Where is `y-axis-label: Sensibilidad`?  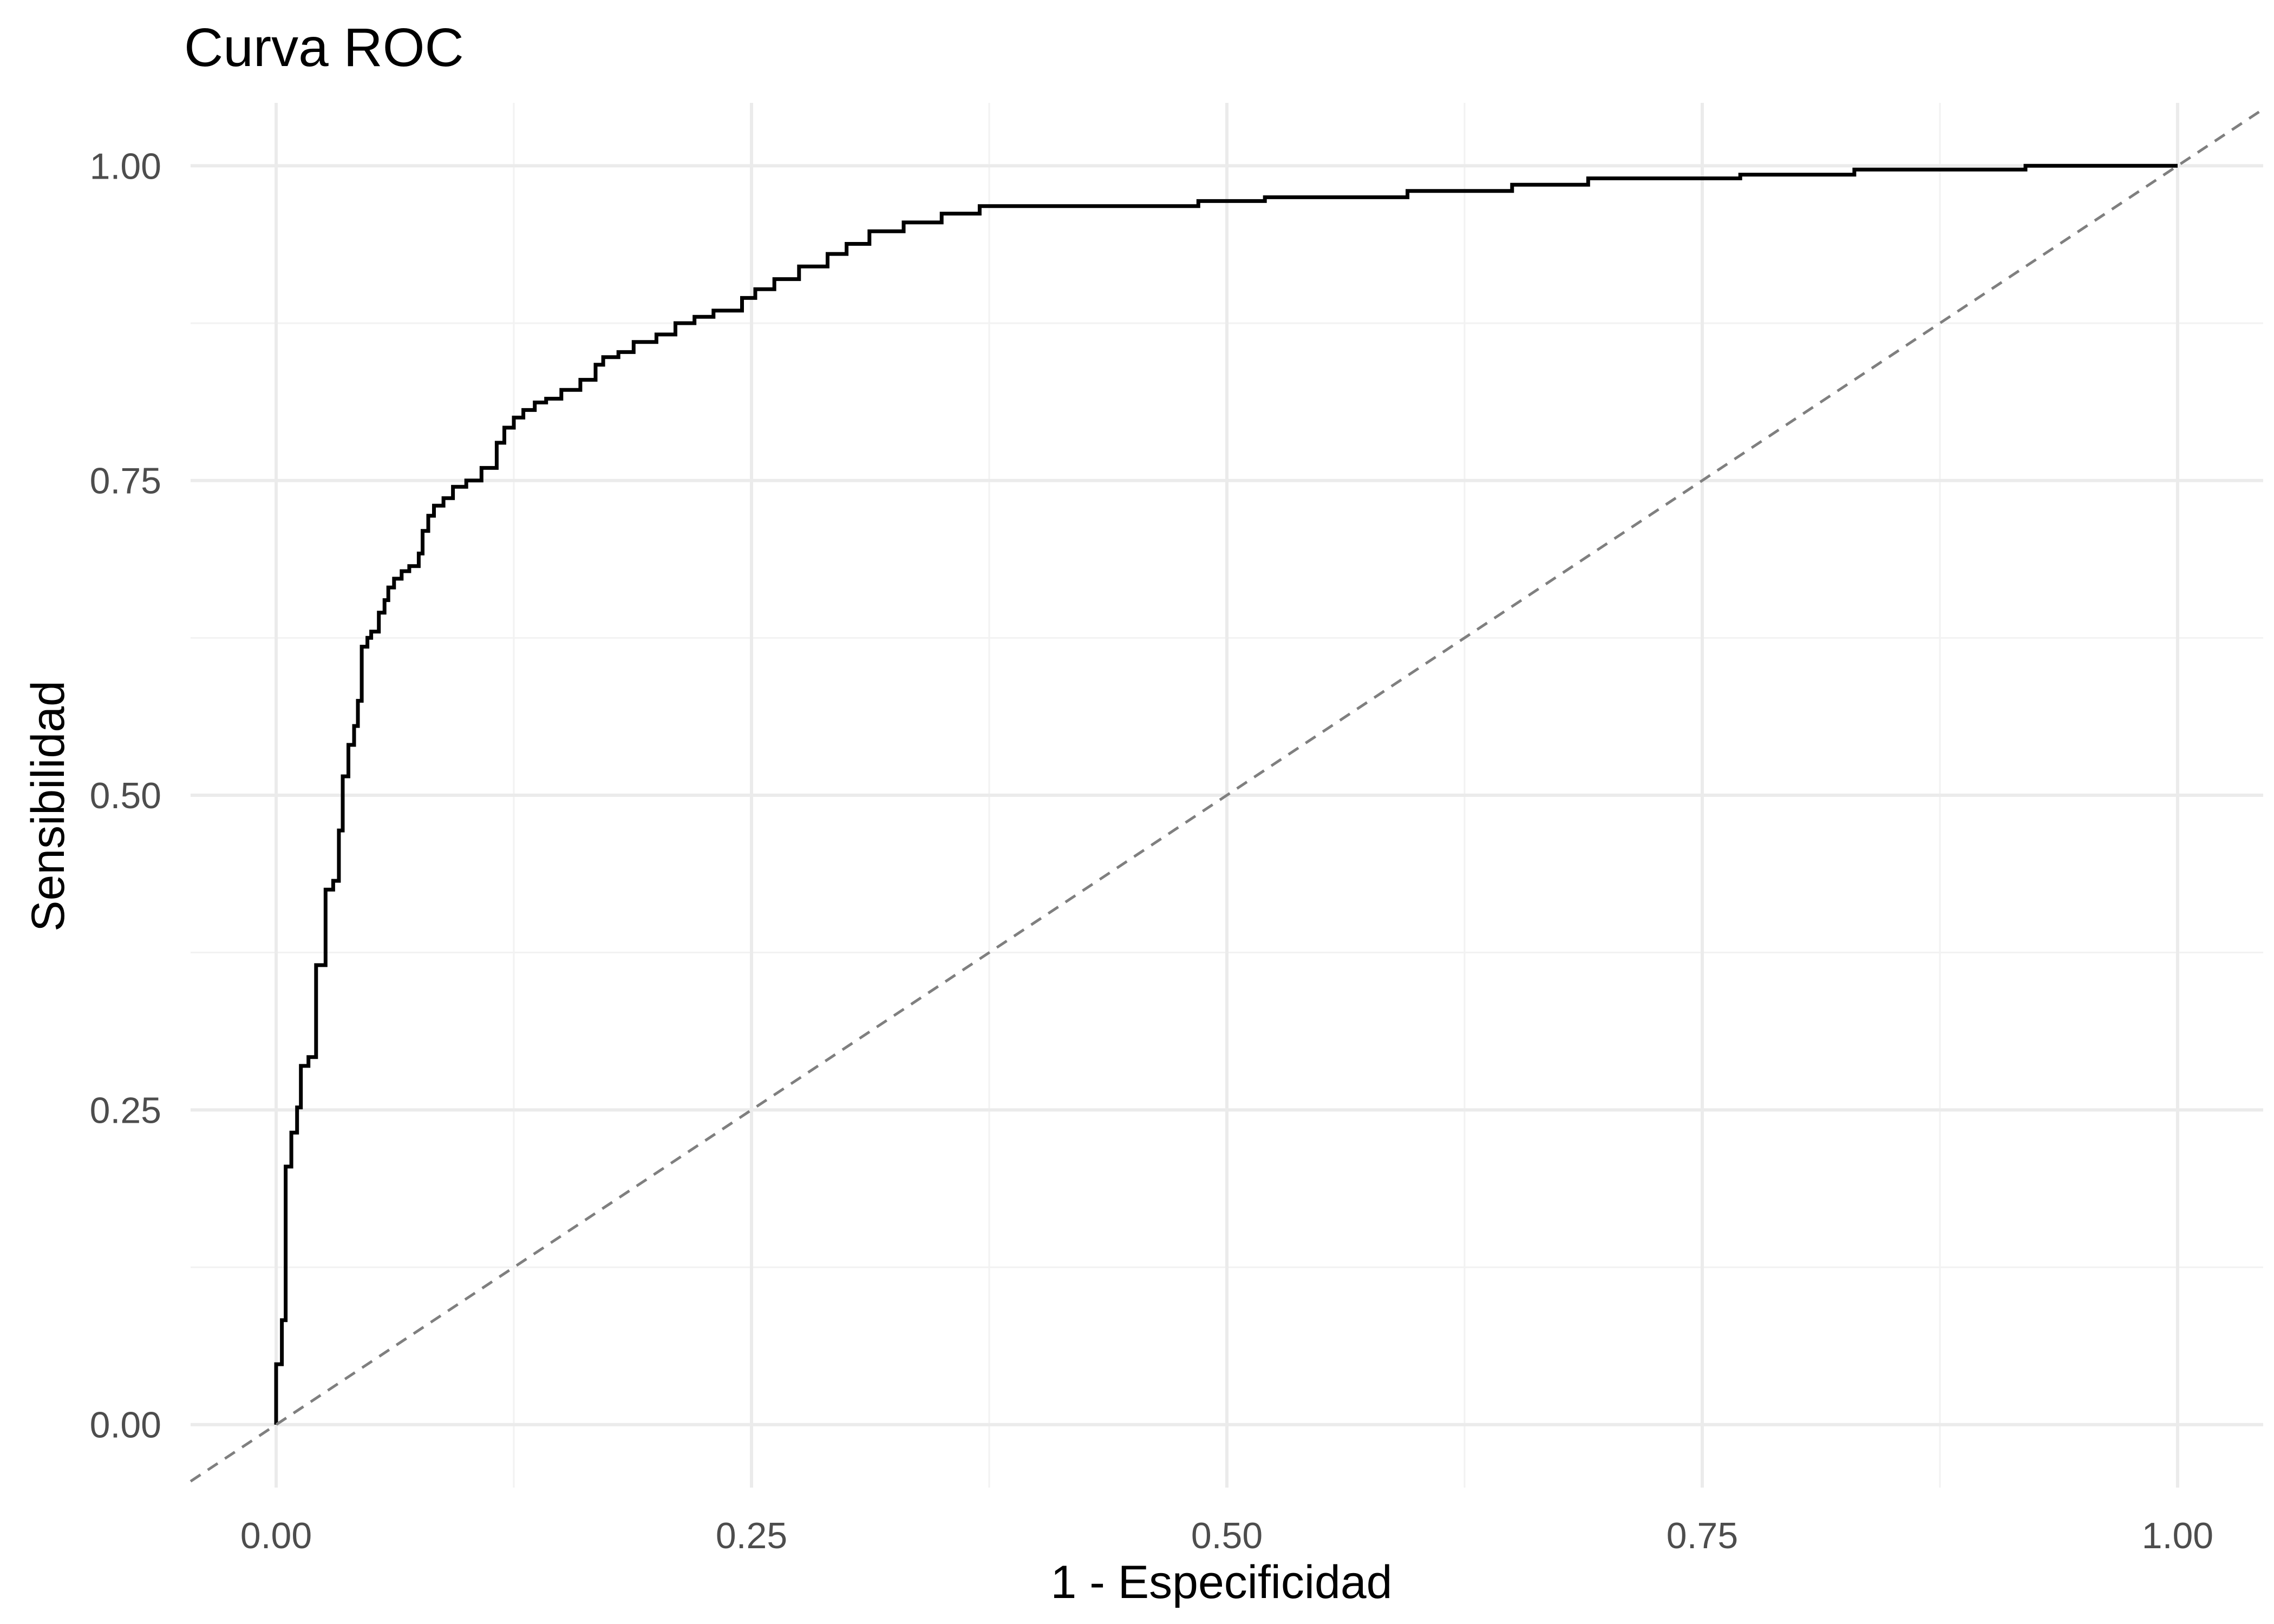 y-axis-label: Sensibilidad is located at coordinates (48, 806).